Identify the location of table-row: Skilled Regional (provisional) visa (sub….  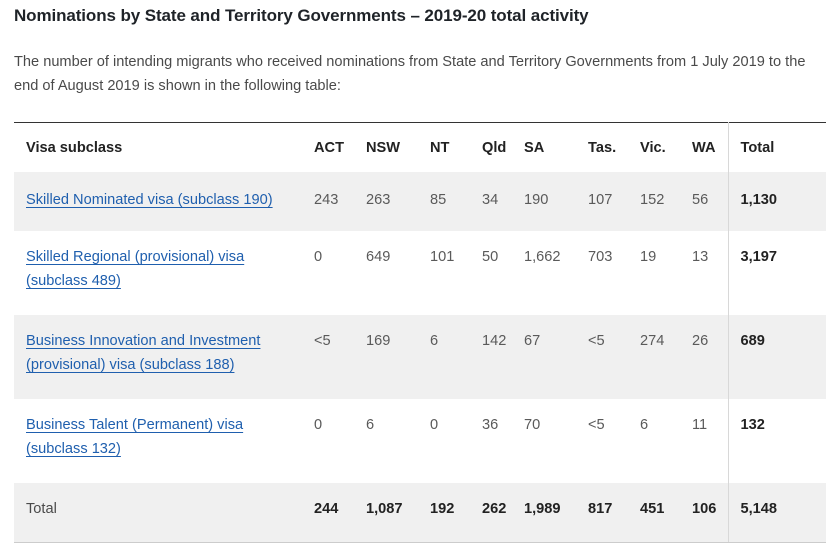
(420, 273).